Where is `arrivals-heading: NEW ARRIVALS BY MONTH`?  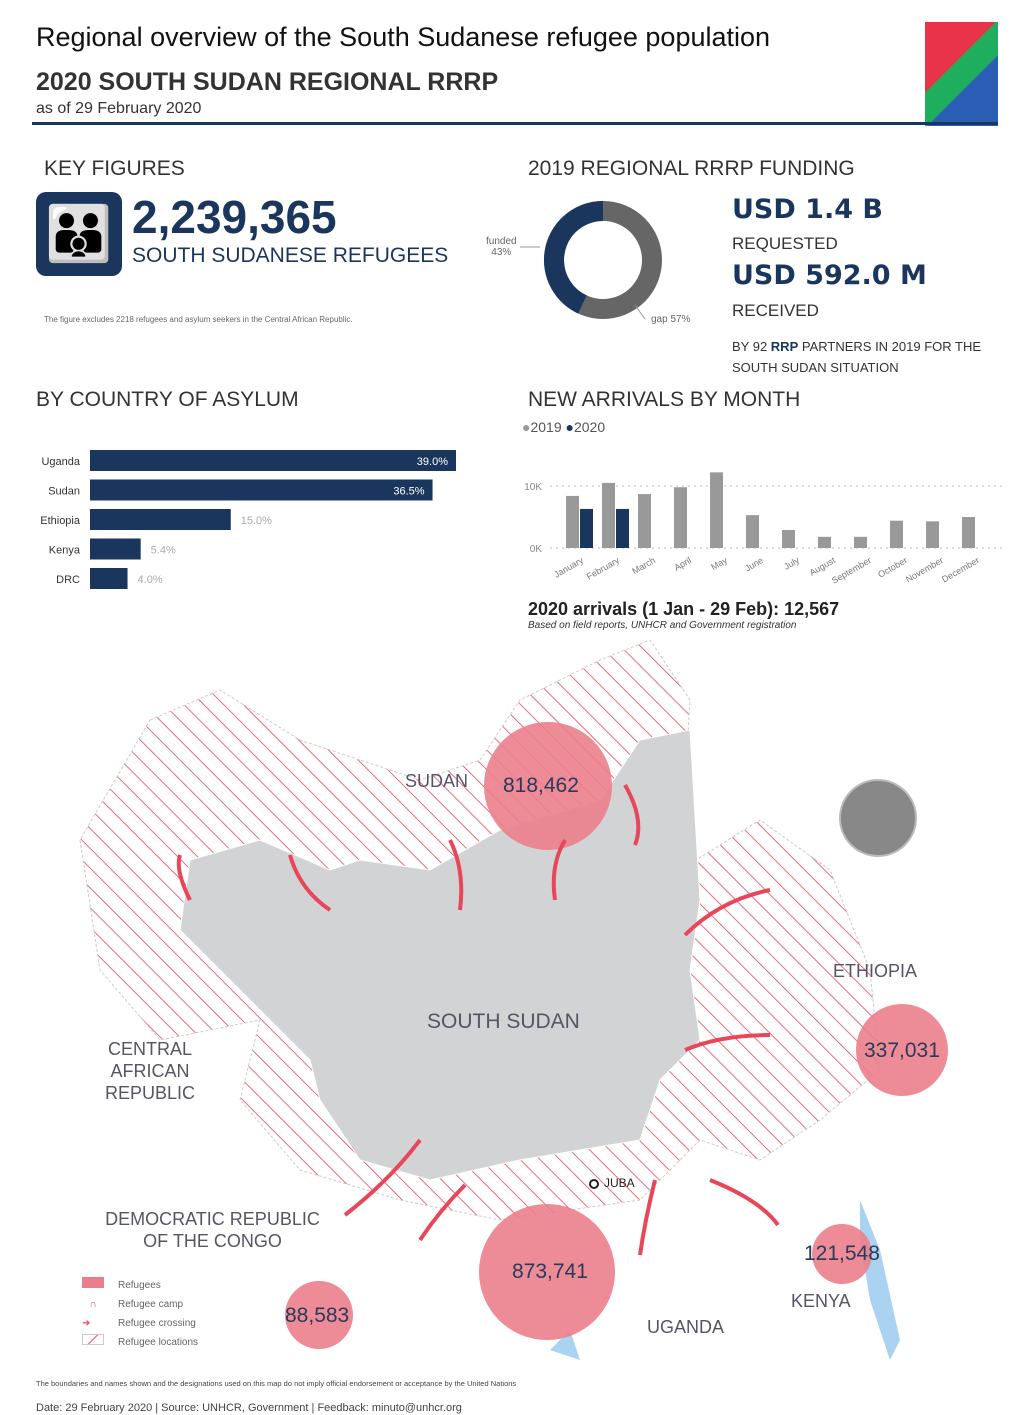 arrivals-heading: NEW ARRIVALS BY MONTH is located at coordinates (664, 399).